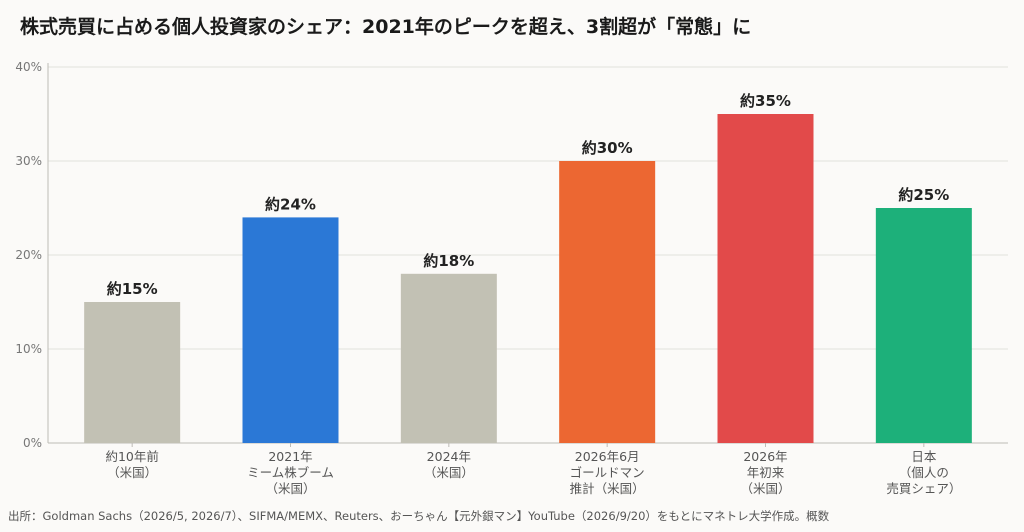 The width and height of the screenshot is (1024, 532). Describe the element at coordinates (28, 255) in the screenshot. I see `y-tick-label: 20%` at that location.